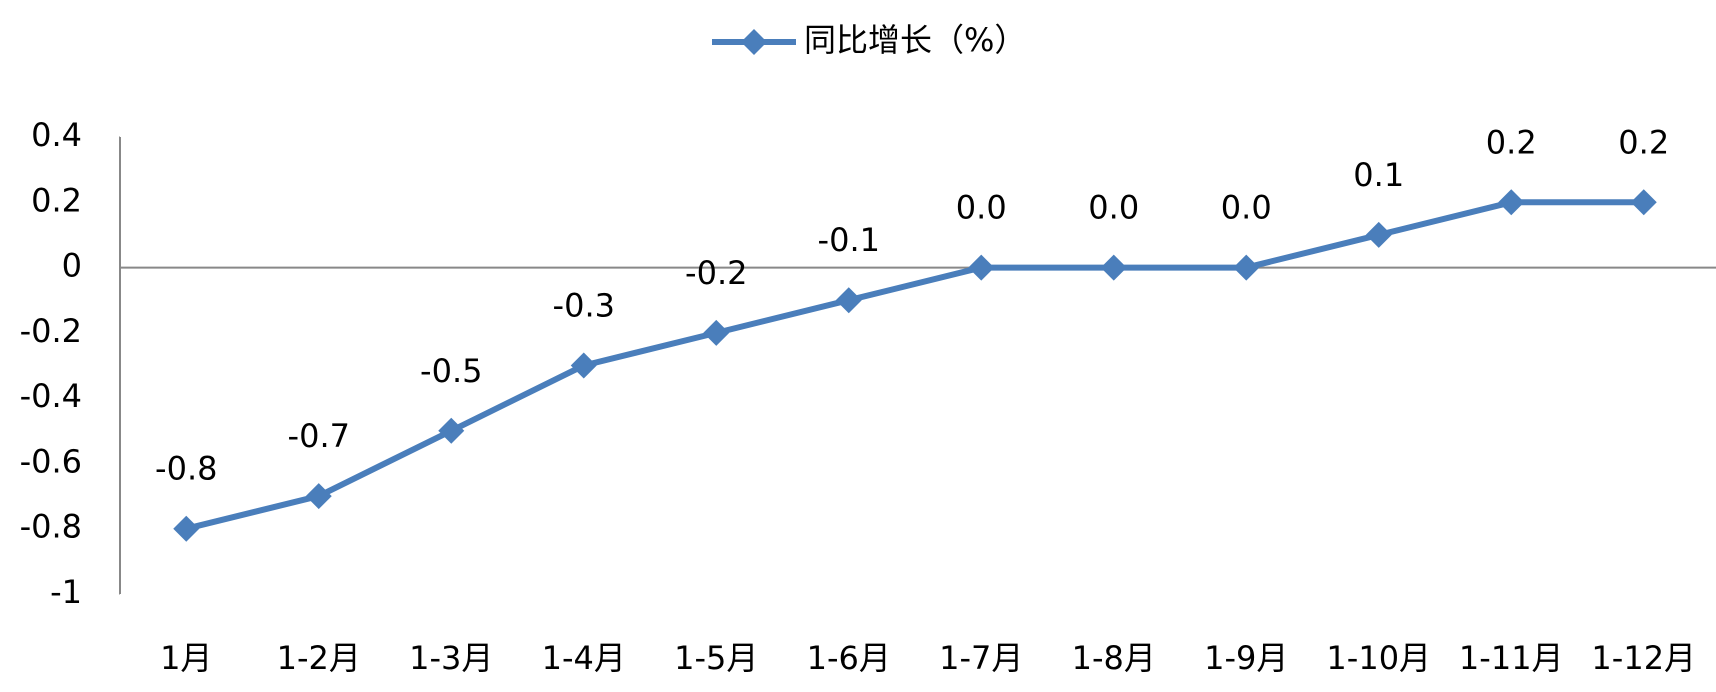 This screenshot has height=692, width=1716. What do you see at coordinates (1511, 658) in the screenshot?
I see `x-tick-label: 1-11月` at bounding box center [1511, 658].